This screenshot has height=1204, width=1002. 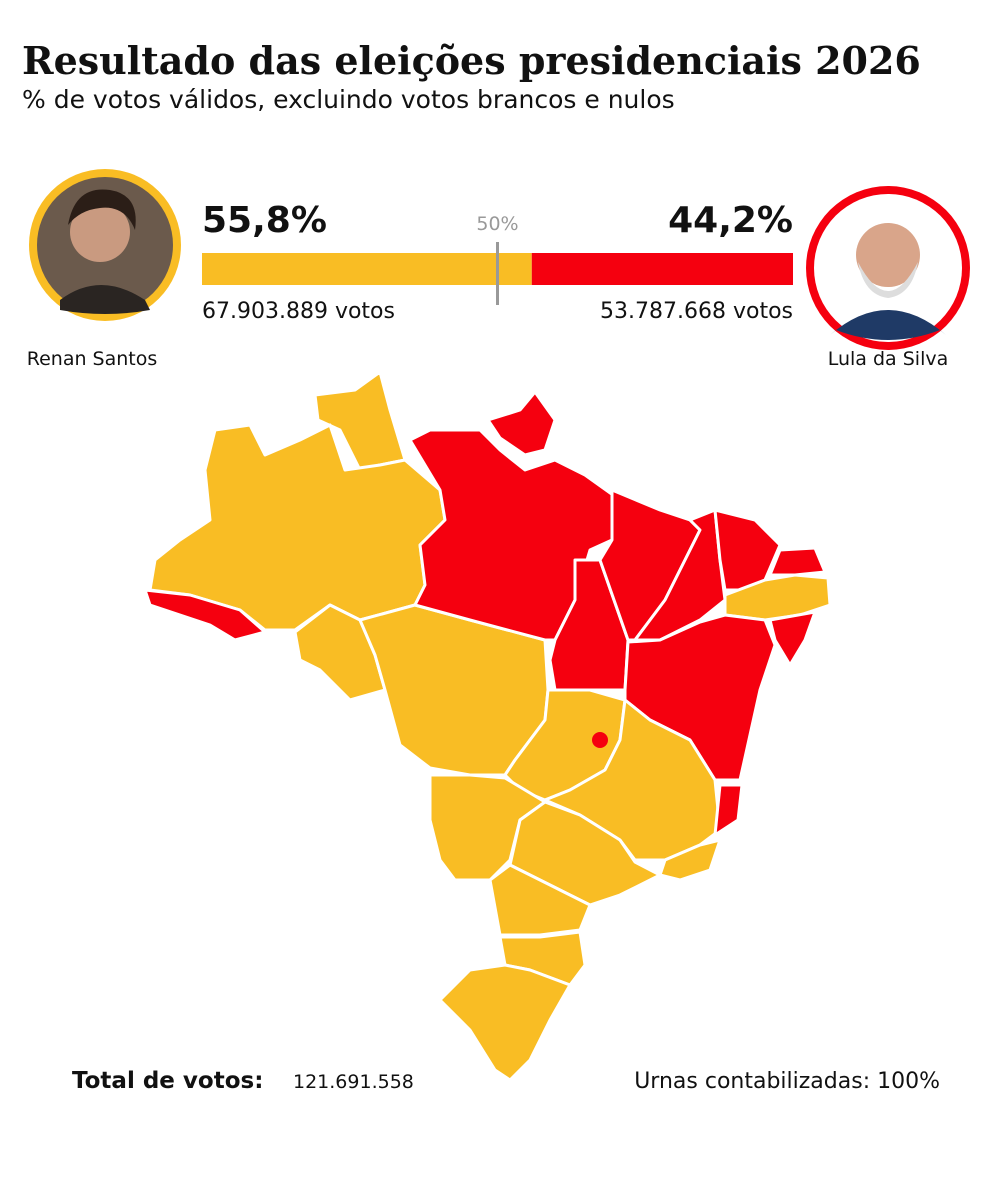 What do you see at coordinates (696, 311) in the screenshot?
I see `votes-label: 53.787.668 votos` at bounding box center [696, 311].